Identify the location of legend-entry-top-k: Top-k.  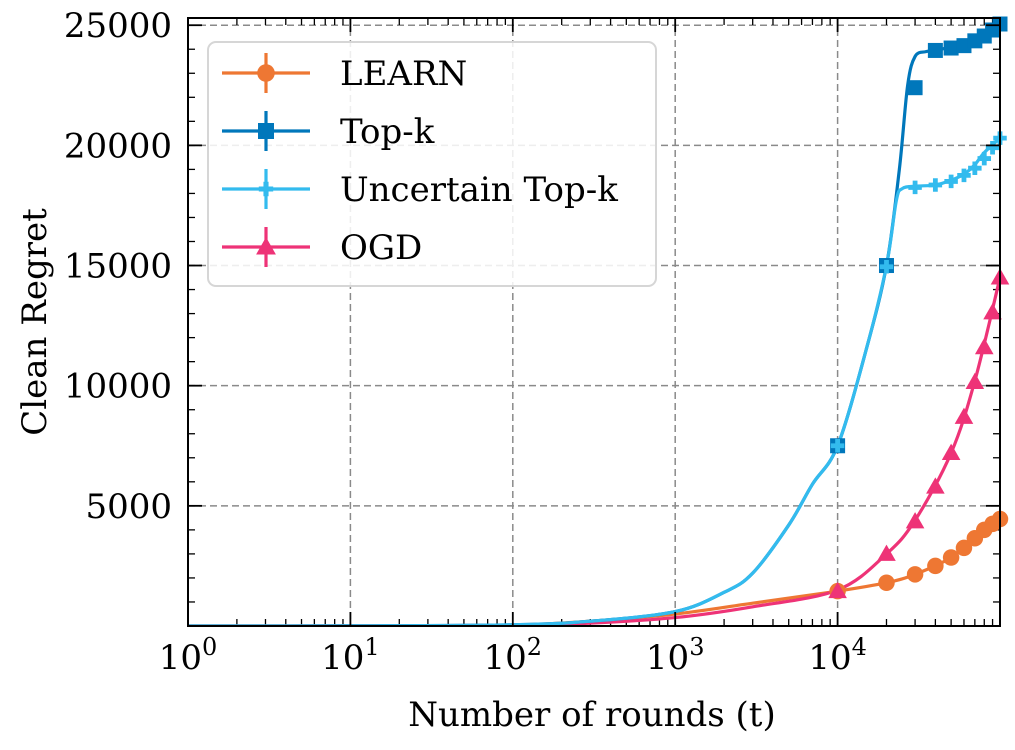
(328, 131).